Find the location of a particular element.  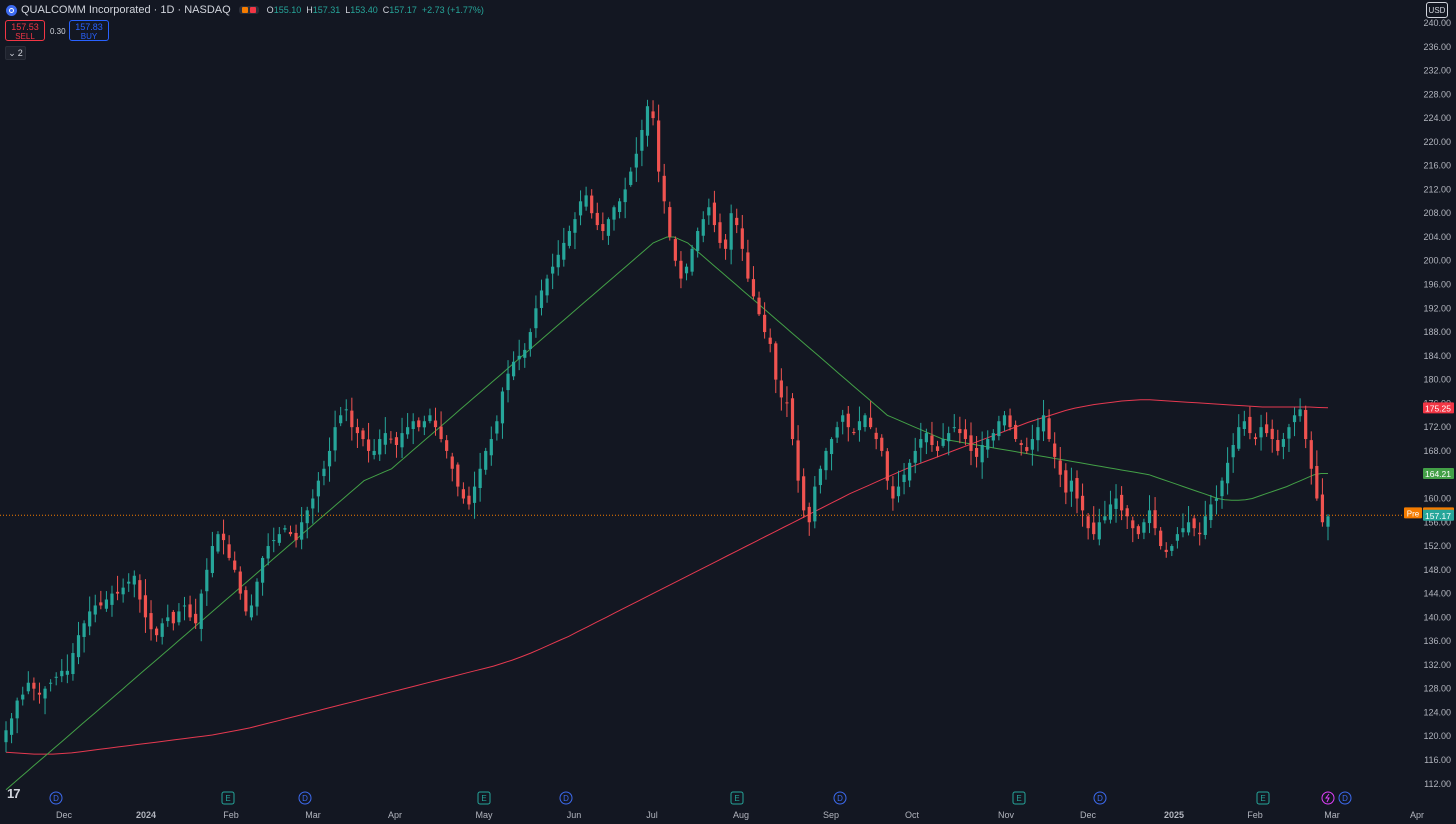

indicators-toggle: ⌄ 2 is located at coordinates (15, 53).